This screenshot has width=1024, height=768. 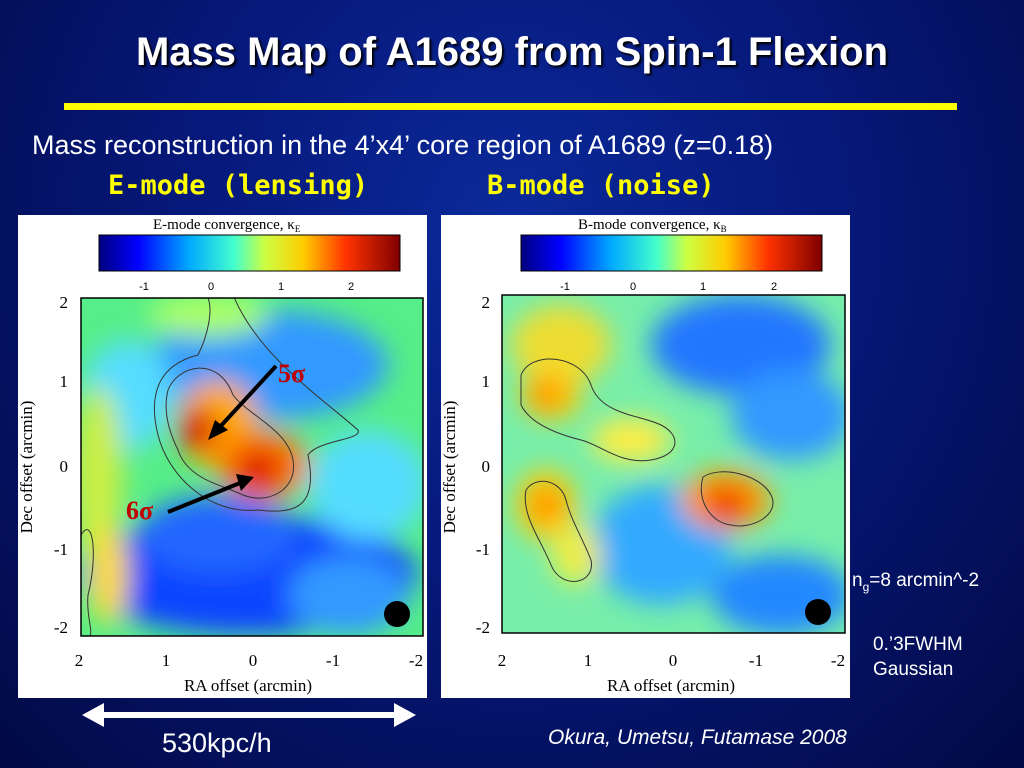 I want to click on e-colorbar-title: E-mode convergence, κE, so click(x=227, y=225).